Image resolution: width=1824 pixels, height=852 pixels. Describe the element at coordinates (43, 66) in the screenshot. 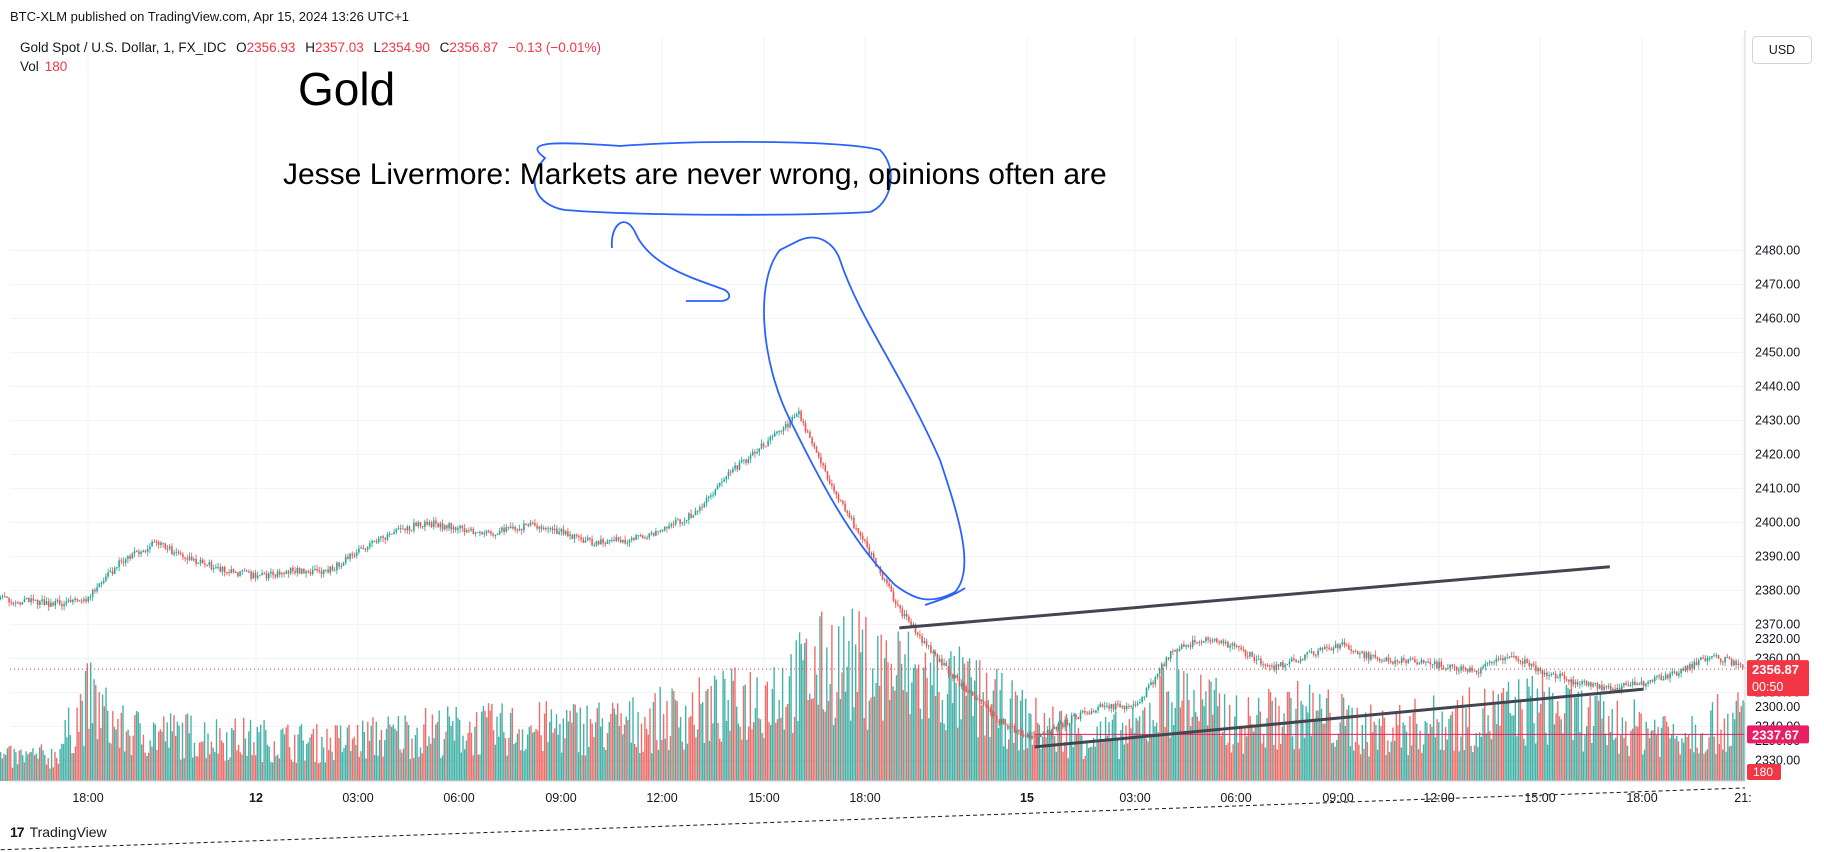

I see `volume-legend: Vol 180` at that location.